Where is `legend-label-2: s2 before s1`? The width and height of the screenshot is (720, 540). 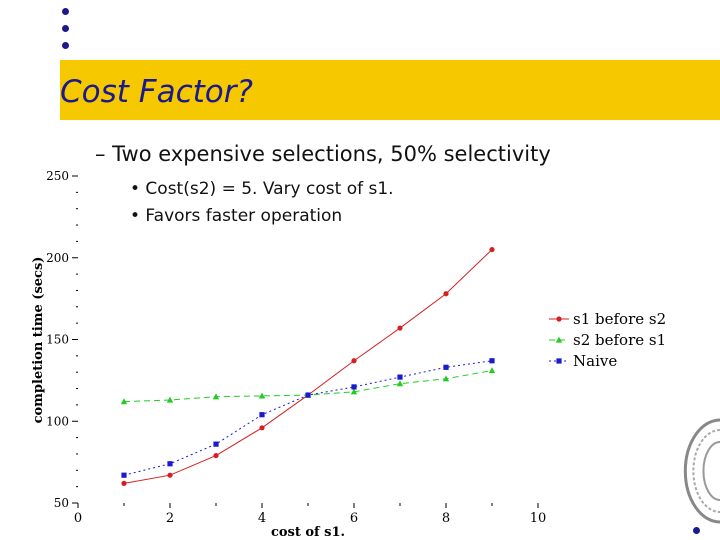 legend-label-2: s2 before s1 is located at coordinates (619, 340).